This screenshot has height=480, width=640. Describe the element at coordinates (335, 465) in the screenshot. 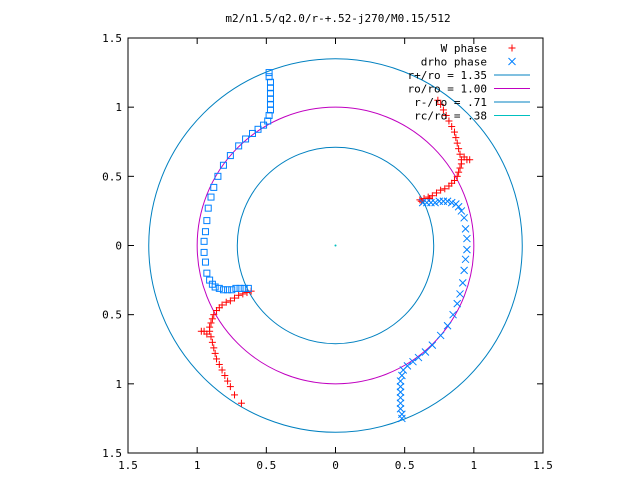

I see `x-tick-label: 0` at that location.